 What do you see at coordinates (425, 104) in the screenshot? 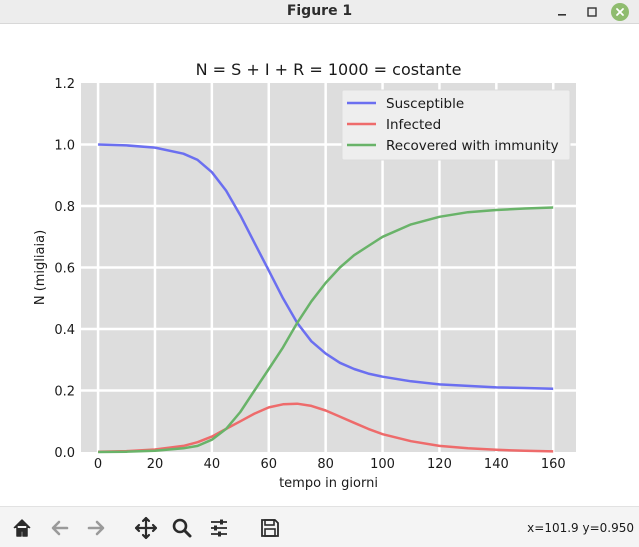
I see `legend-label: Susceptible` at bounding box center [425, 104].